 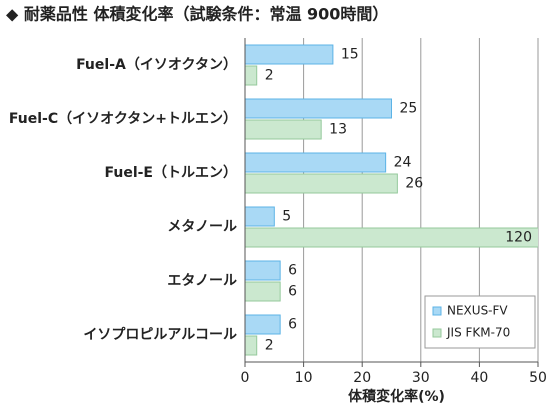 I want to click on x-tick-label: 20, so click(x=362, y=378).